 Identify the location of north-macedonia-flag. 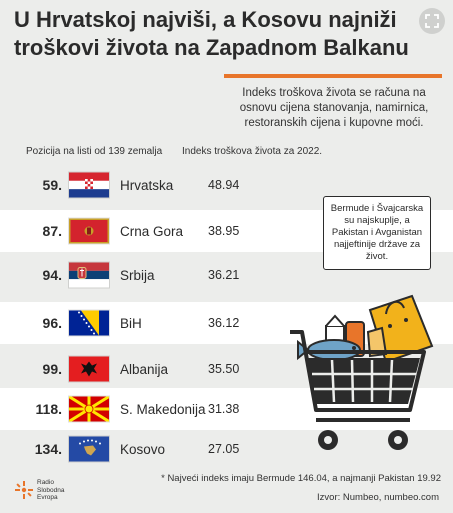
(89, 409).